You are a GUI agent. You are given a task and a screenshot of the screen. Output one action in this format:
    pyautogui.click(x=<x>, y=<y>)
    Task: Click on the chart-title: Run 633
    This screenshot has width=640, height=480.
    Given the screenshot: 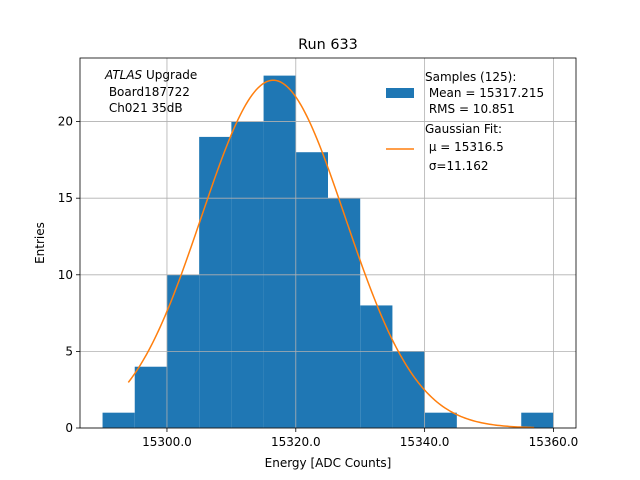 What is the action you would take?
    pyautogui.click(x=328, y=45)
    